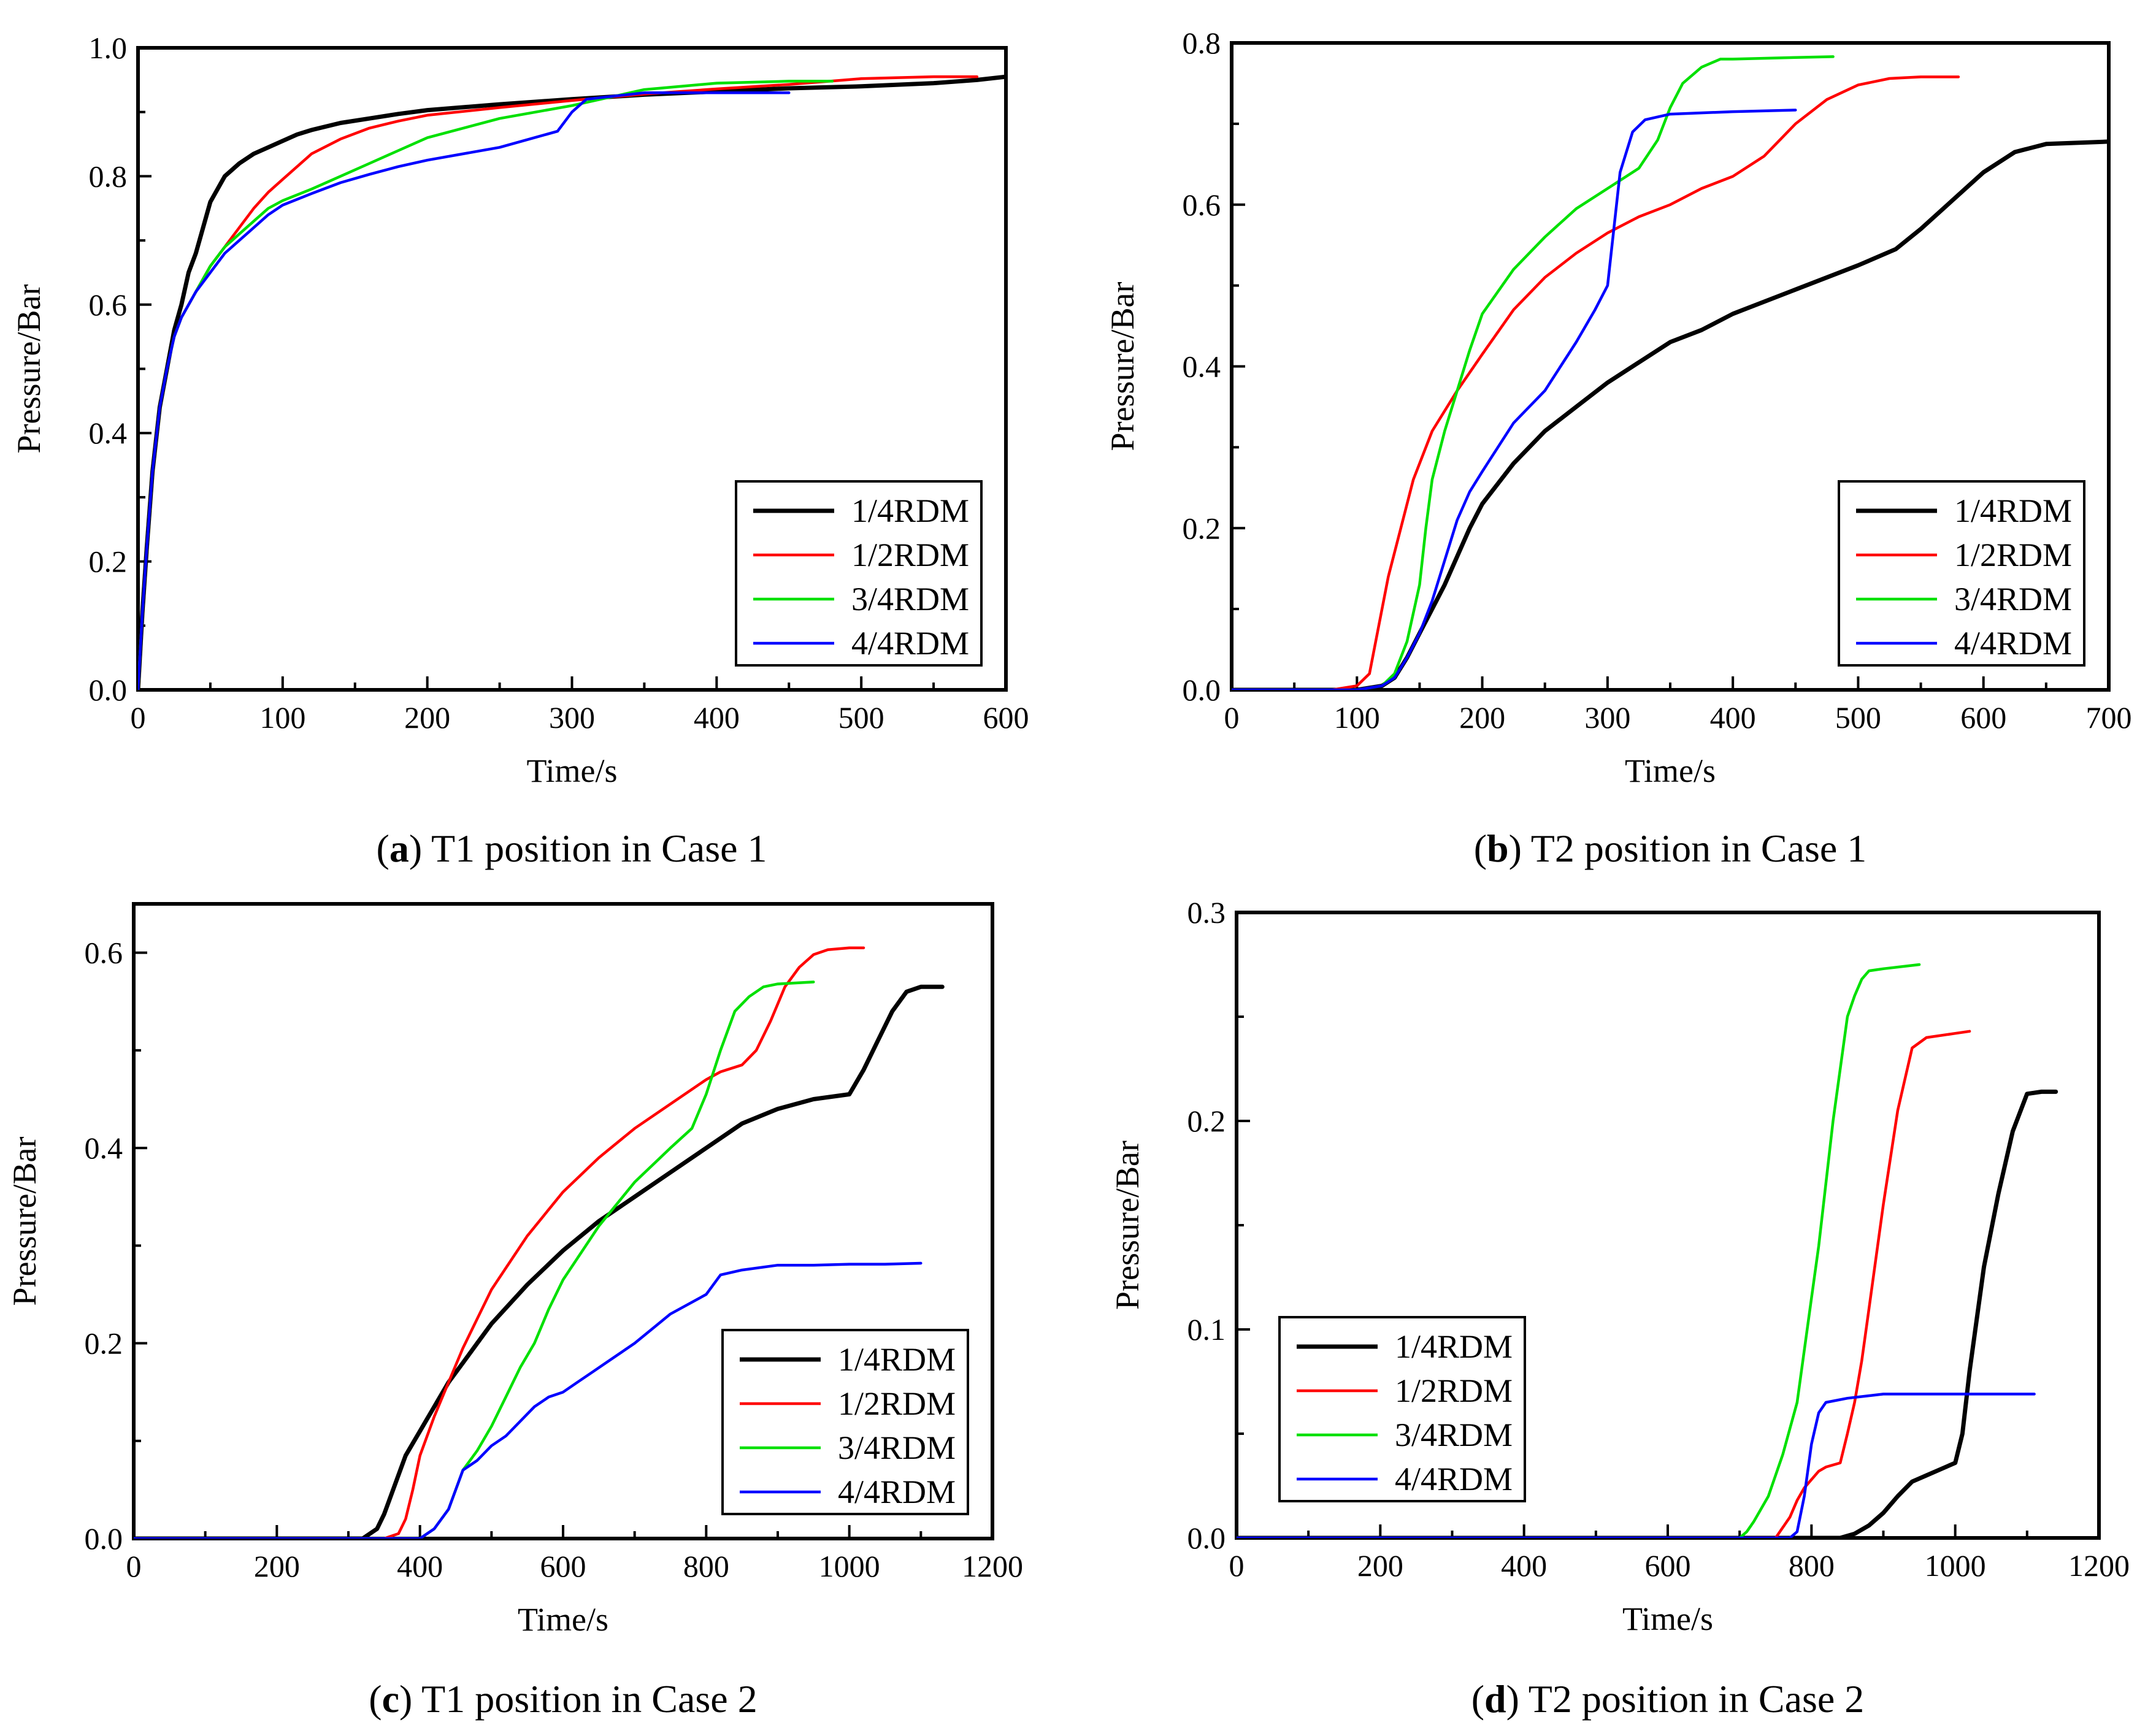  What do you see at coordinates (1206, 912) in the screenshot?
I see `y-tick-label: 0.3` at bounding box center [1206, 912].